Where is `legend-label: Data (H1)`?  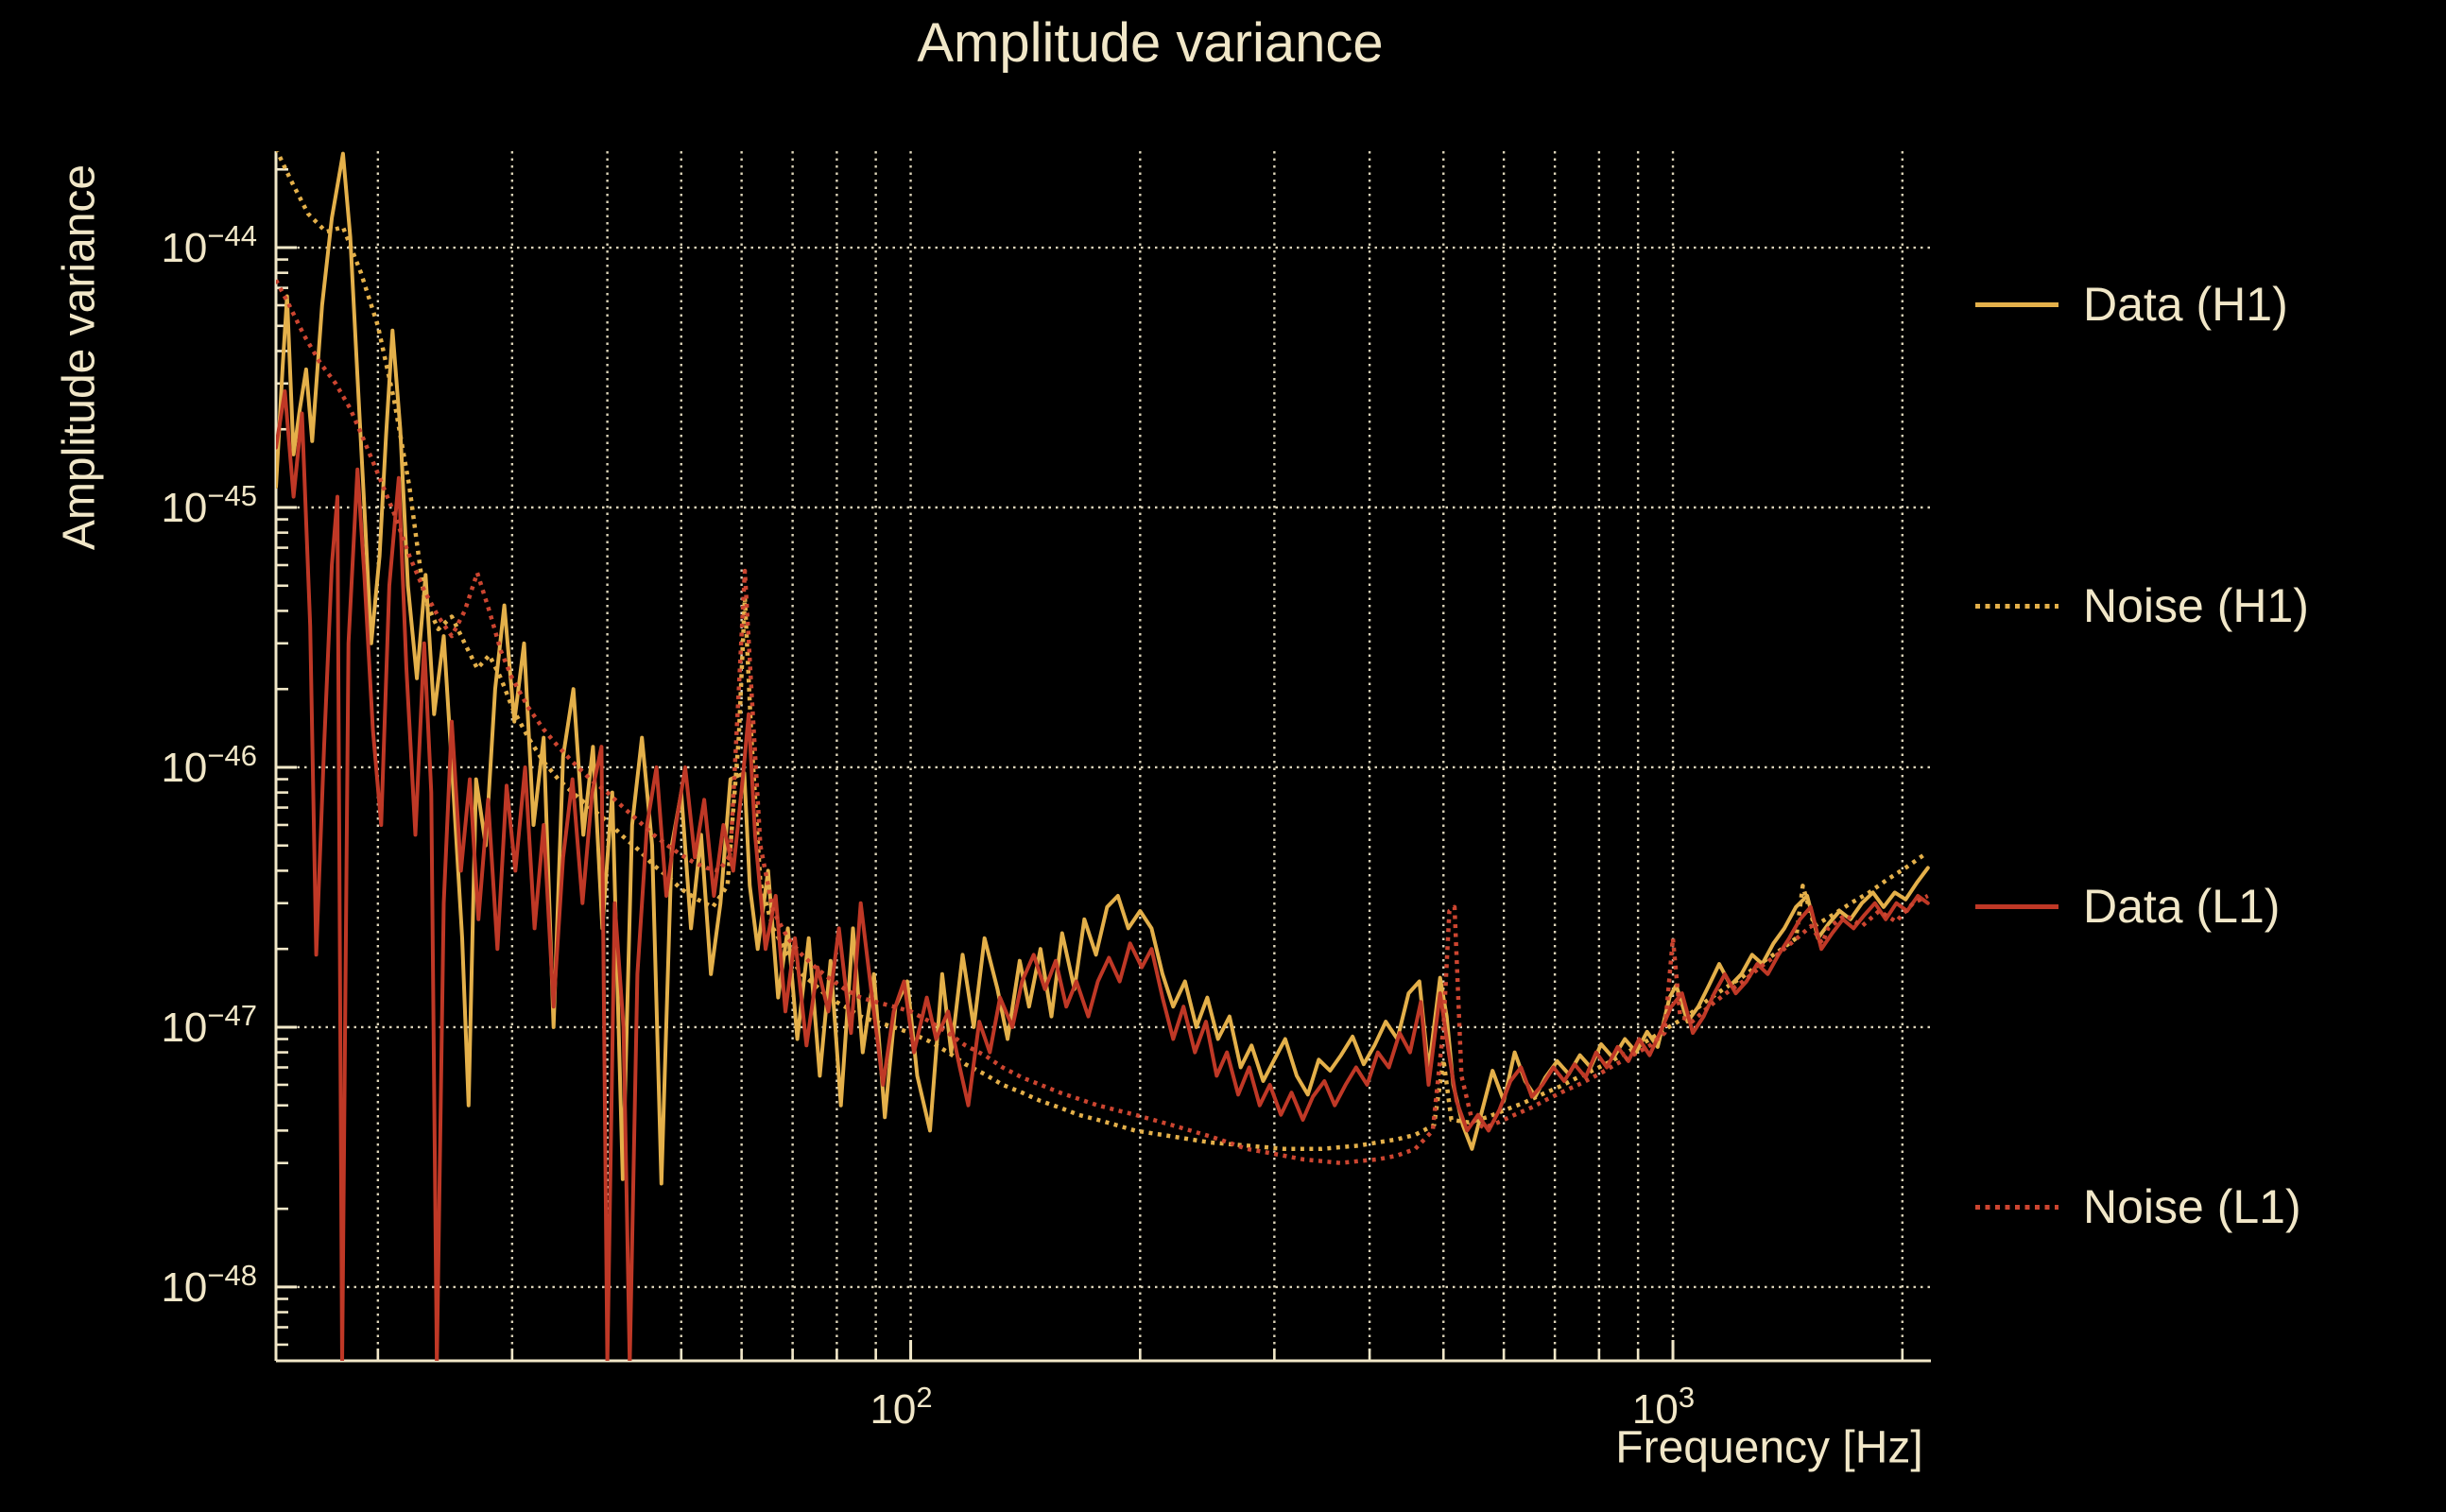 legend-label: Data (H1) is located at coordinates (2185, 304).